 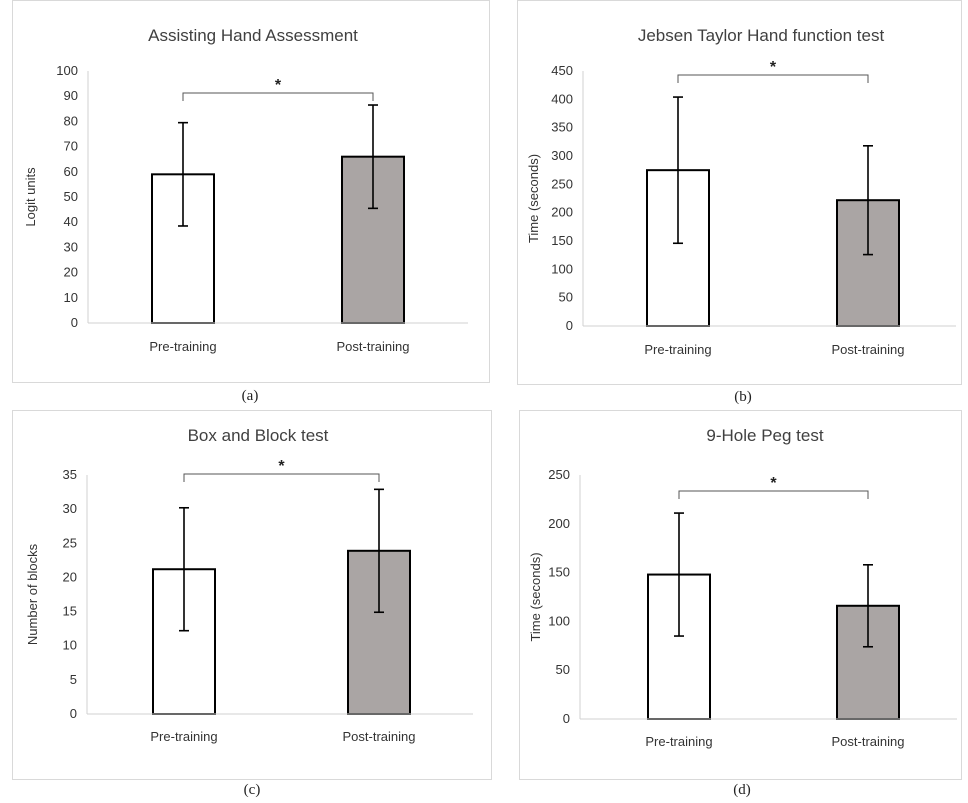 I want to click on chart-title: 9-Hole Peg test, so click(x=764, y=435).